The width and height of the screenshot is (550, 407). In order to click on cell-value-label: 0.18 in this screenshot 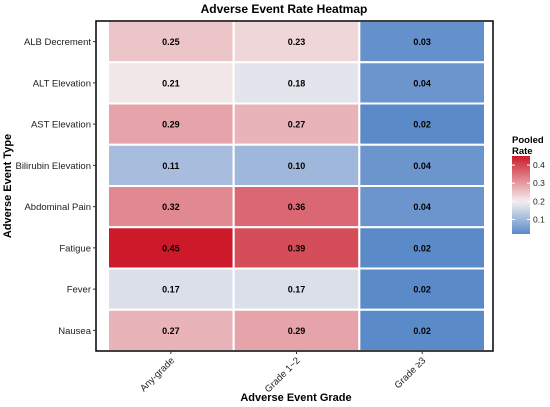, I will do `click(297, 83)`.